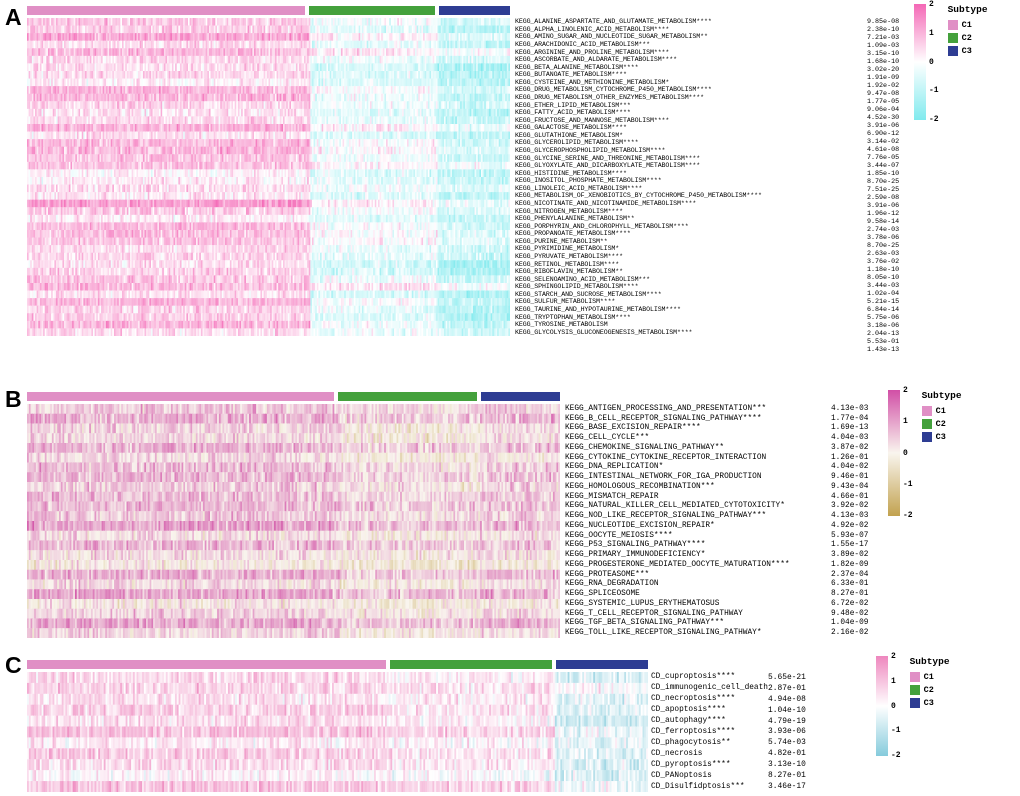  What do you see at coordinates (592, 120) in the screenshot?
I see `pathway-row-label: KEGG_FRUCTOSE_AND_MANNOSE_METABOLISM****` at bounding box center [592, 120].